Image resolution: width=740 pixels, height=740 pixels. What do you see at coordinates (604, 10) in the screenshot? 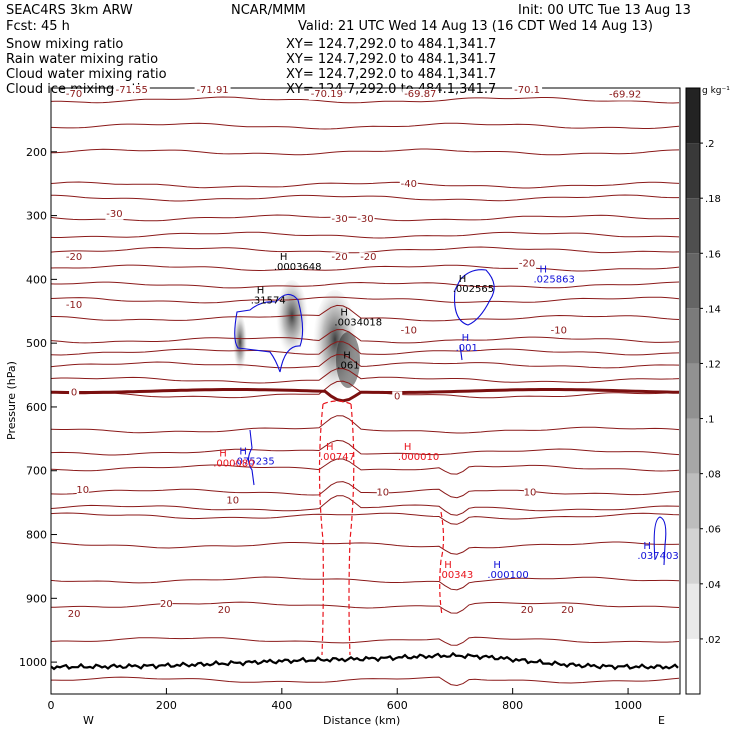
I see `init-time: Init: 00 UTC Tue 13 Aug 13` at bounding box center [604, 10].